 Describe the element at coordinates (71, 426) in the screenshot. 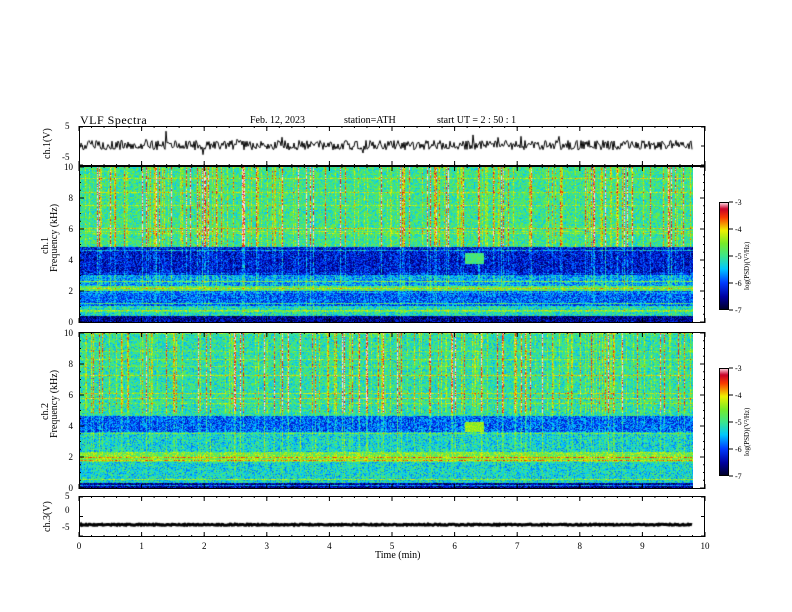

I see `ch2-spectrogram-ytick-label: 4` at that location.